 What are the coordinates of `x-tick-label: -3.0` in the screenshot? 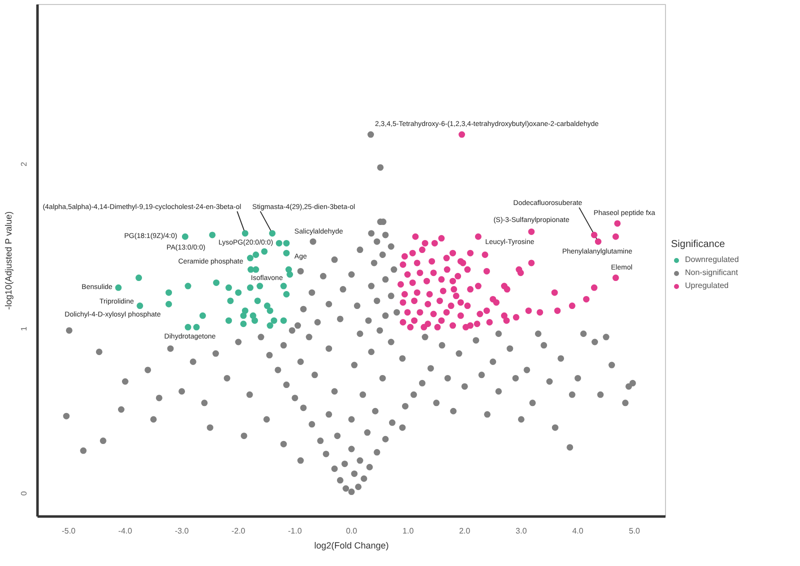 It's located at (182, 531).